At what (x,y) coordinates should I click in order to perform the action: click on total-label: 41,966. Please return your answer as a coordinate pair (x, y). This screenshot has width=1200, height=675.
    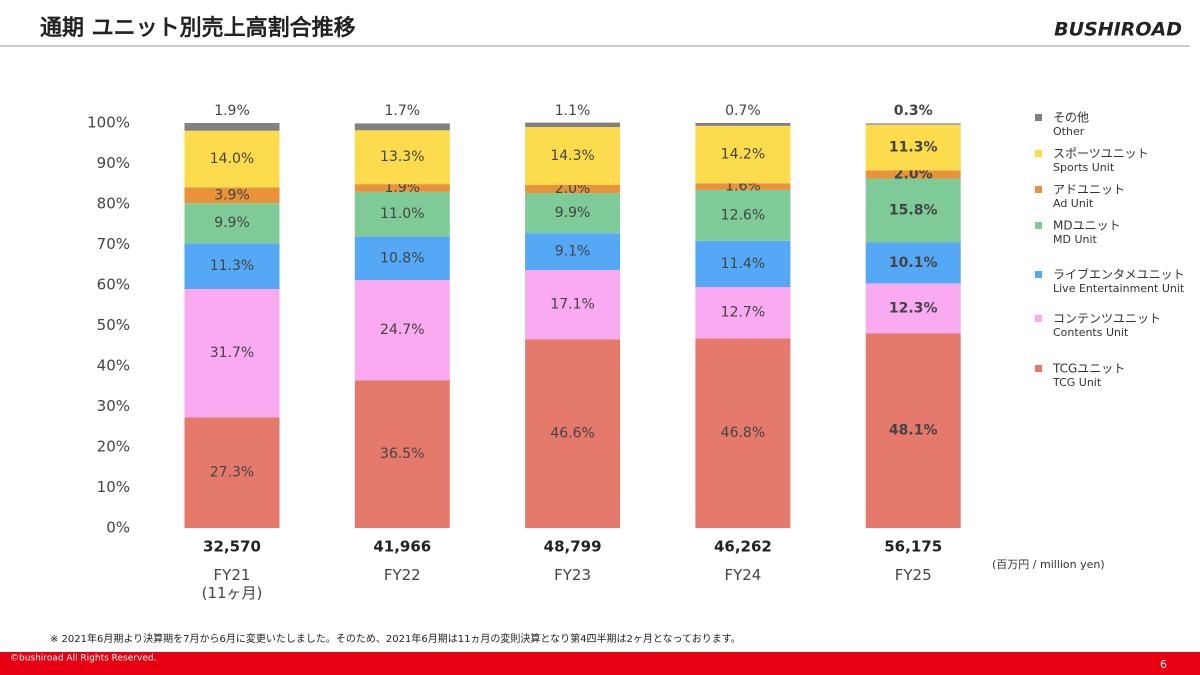
    Looking at the image, I should click on (402, 547).